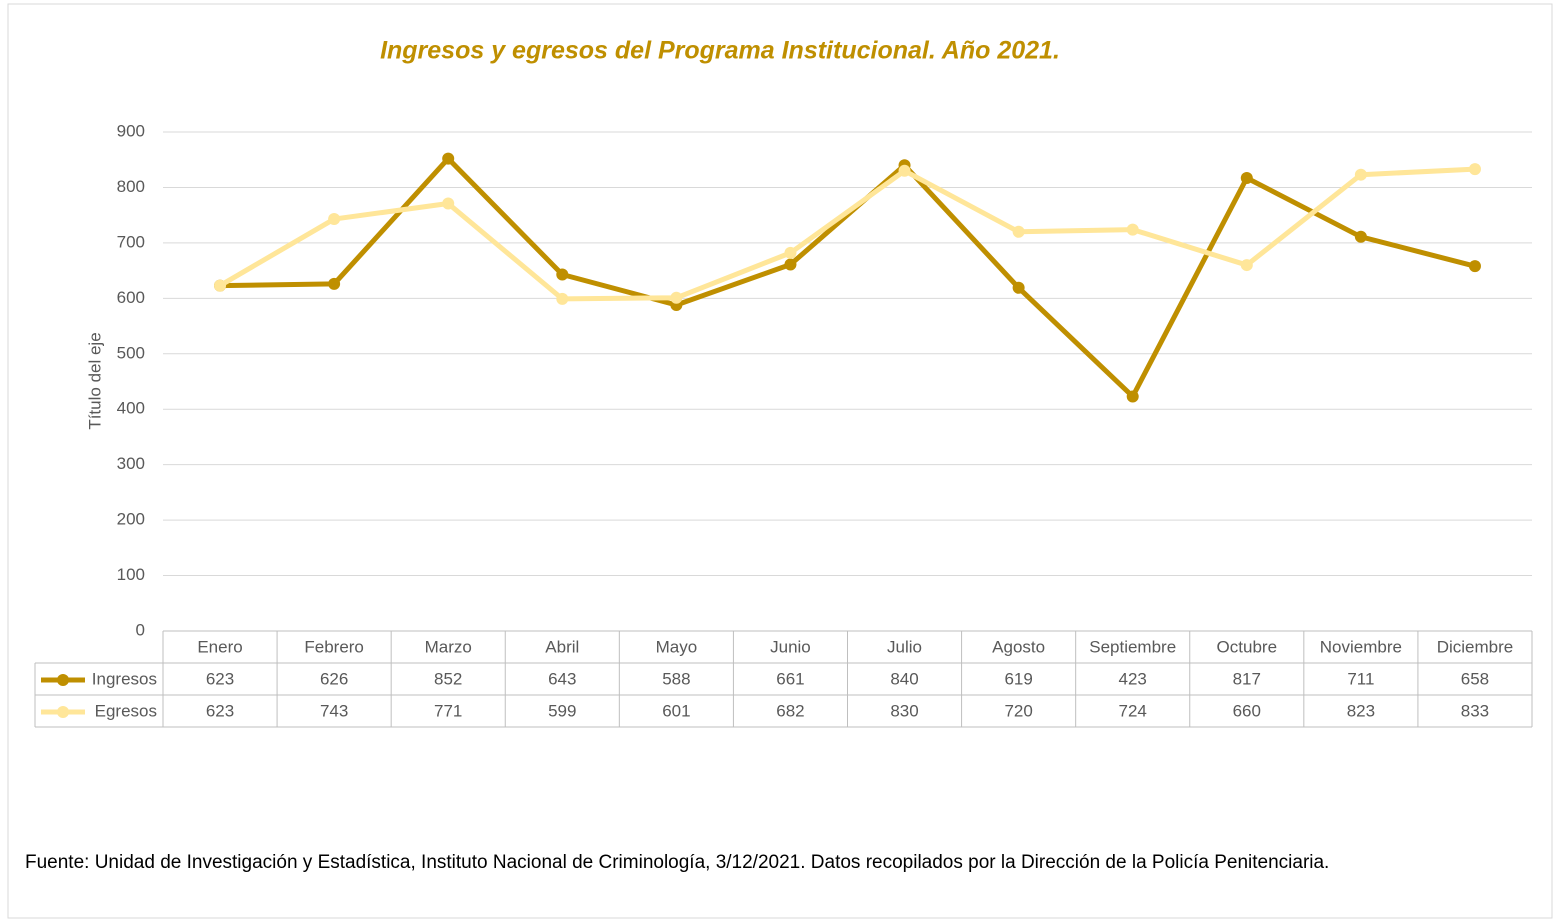 The height and width of the screenshot is (921, 1554). I want to click on table-value: 720, so click(1018, 710).